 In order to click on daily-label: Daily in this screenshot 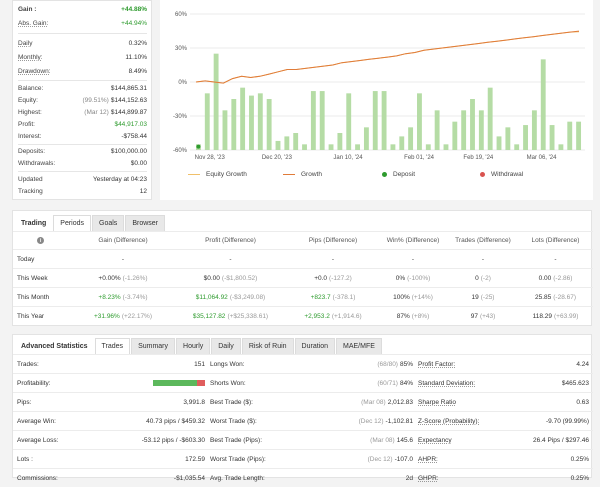, I will do `click(25, 43)`.